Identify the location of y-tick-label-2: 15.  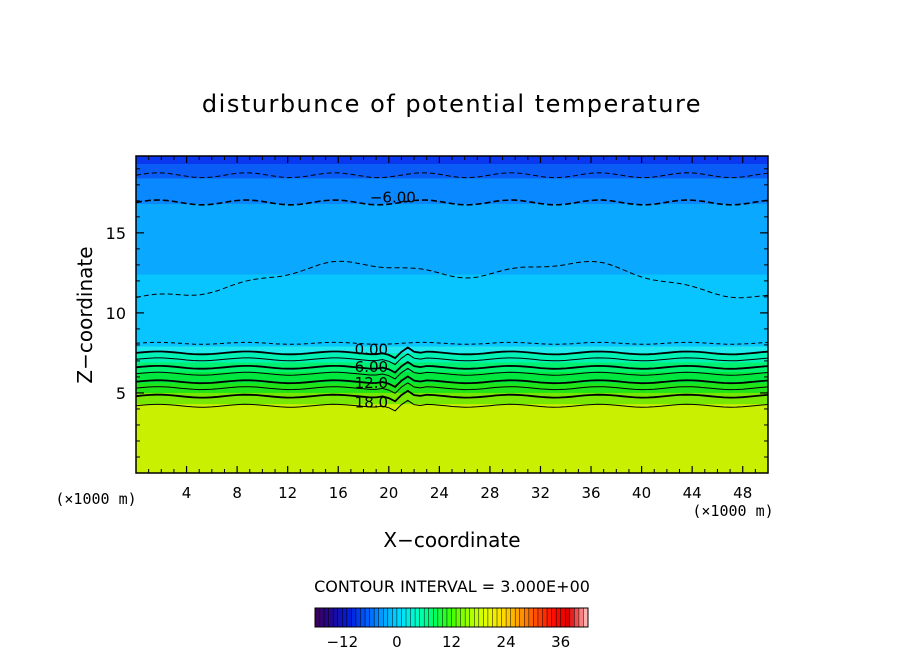
(116, 233).